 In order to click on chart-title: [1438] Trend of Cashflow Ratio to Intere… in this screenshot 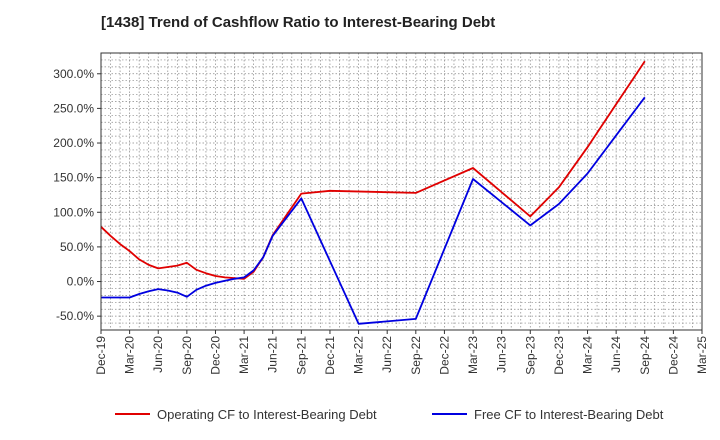, I will do `click(298, 22)`.